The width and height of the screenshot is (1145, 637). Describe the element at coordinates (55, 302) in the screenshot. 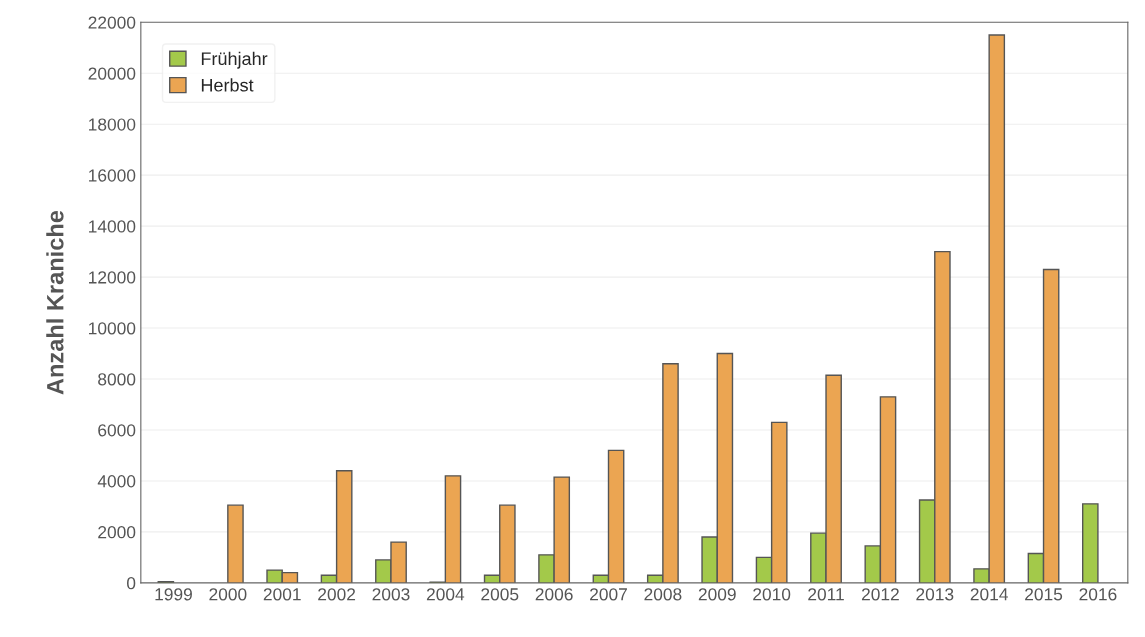

I see `y-axis-title: Anzahl Kraniche` at that location.